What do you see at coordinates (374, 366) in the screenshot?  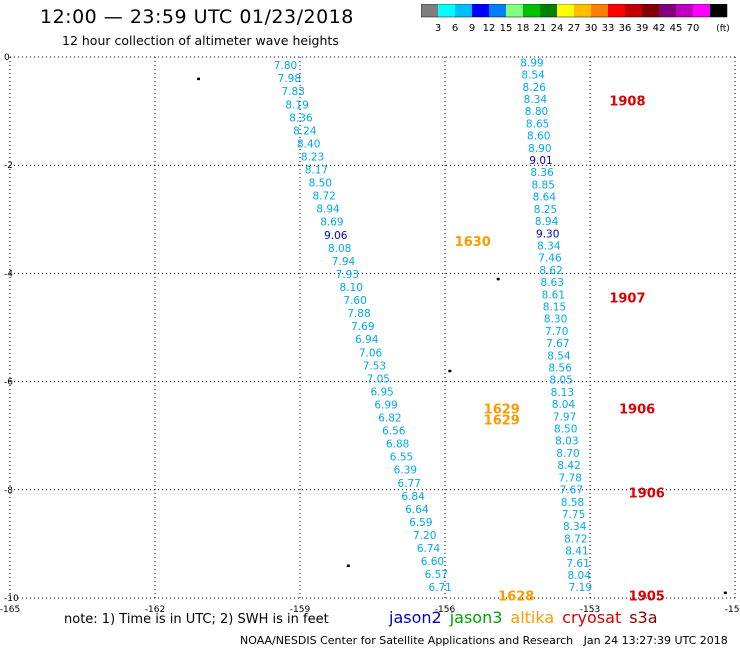 I see `wave-height-value-left-track: 7.53` at bounding box center [374, 366].